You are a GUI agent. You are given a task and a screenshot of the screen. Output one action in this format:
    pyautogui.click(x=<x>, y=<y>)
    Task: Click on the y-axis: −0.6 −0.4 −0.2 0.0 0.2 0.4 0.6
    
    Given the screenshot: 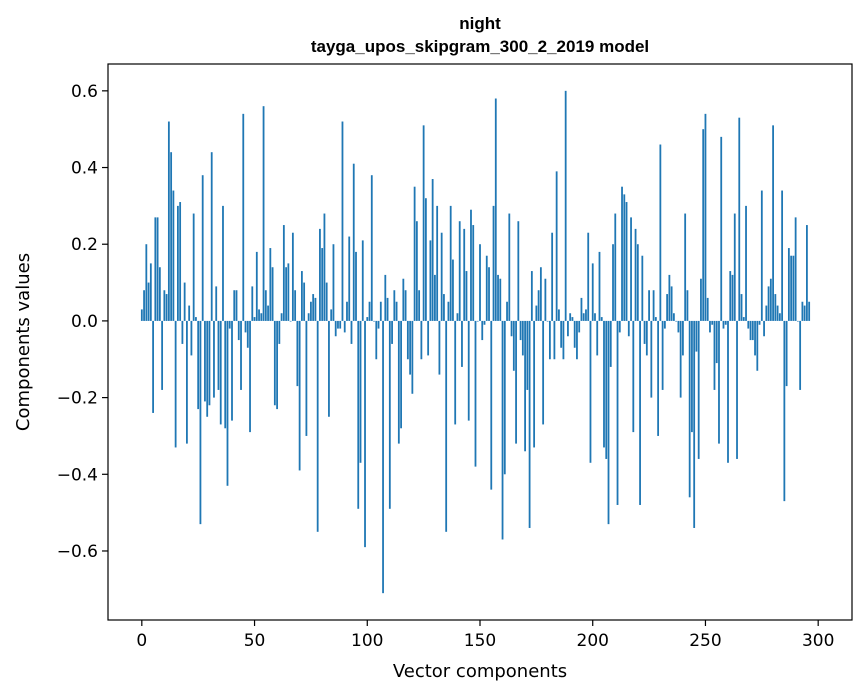 What is the action you would take?
    pyautogui.click(x=82, y=322)
    